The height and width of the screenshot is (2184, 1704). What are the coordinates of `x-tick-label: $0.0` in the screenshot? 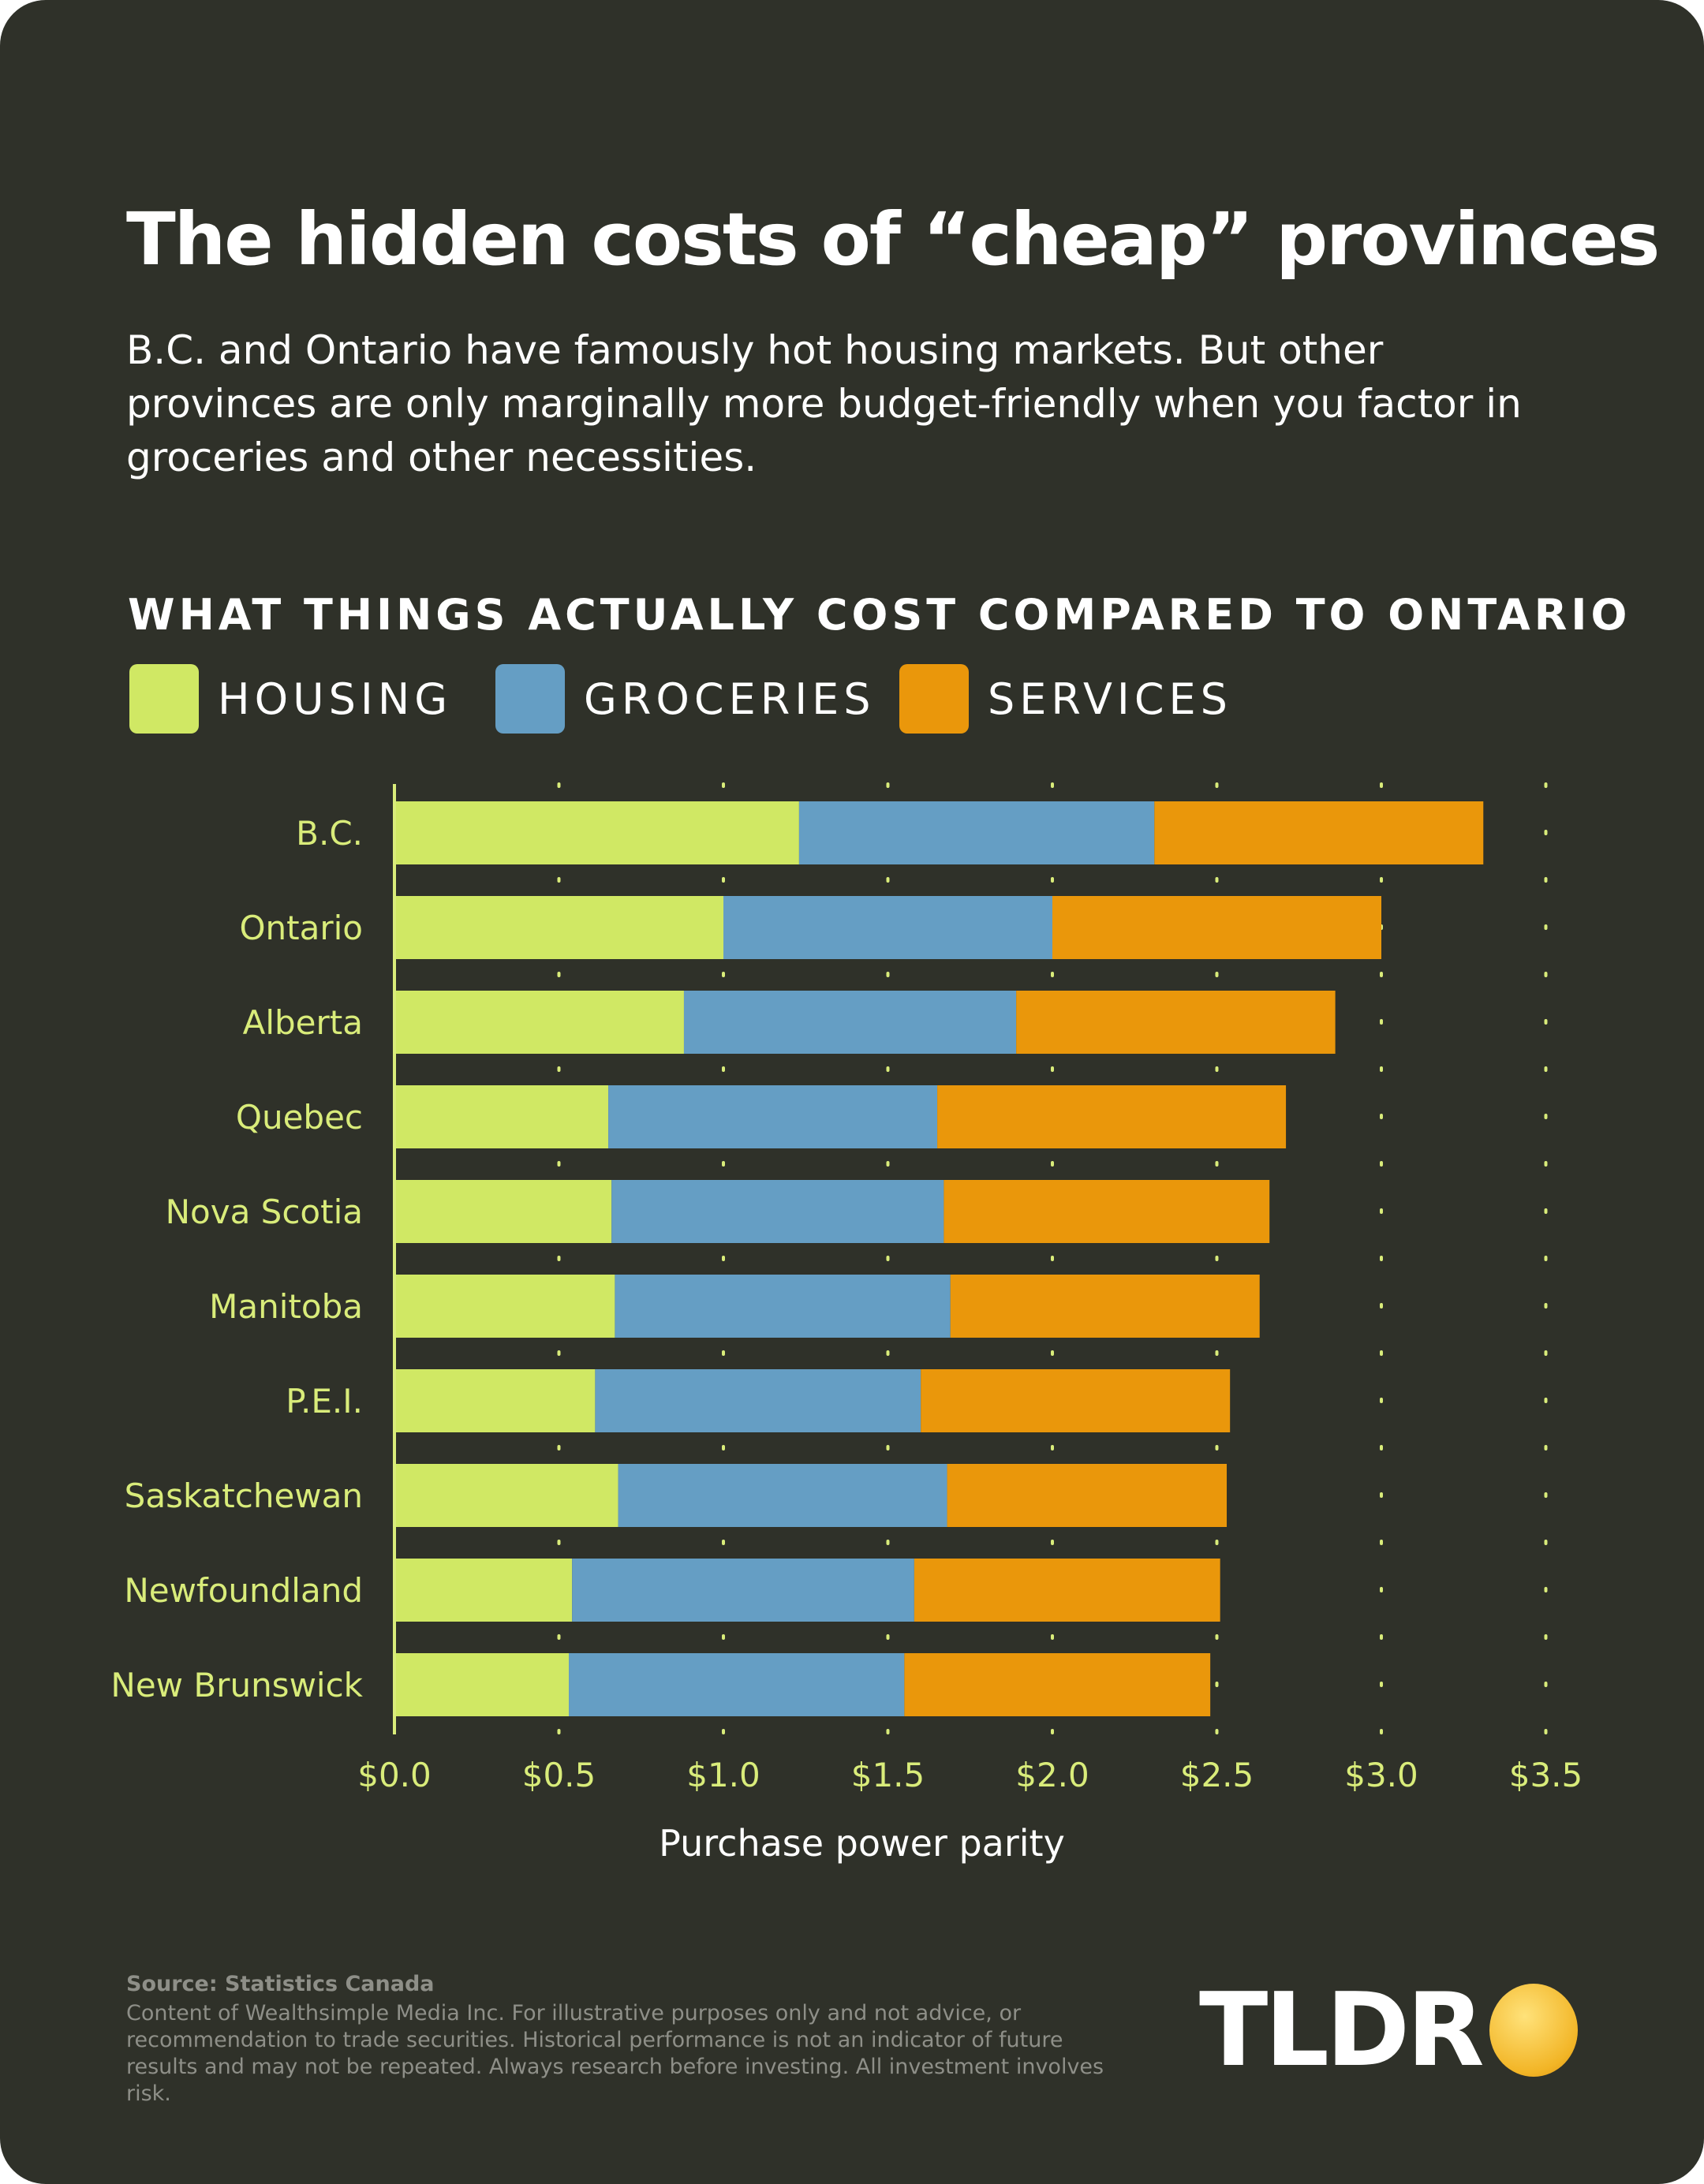 It's located at (395, 1775).